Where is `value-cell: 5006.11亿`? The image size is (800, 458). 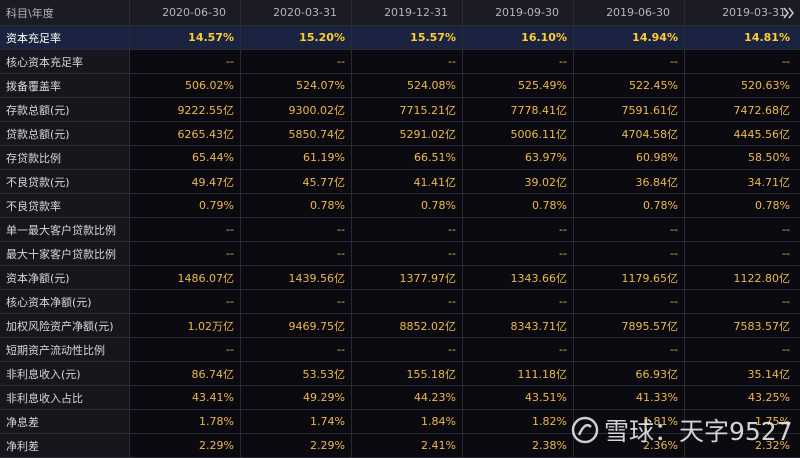 value-cell: 5006.11亿 is located at coordinates (518, 133).